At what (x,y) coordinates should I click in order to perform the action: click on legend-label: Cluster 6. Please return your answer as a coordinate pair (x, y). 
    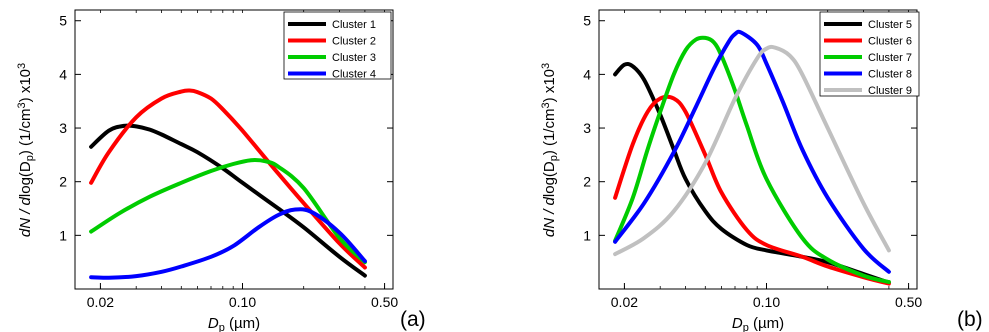
    Looking at the image, I should click on (890, 42).